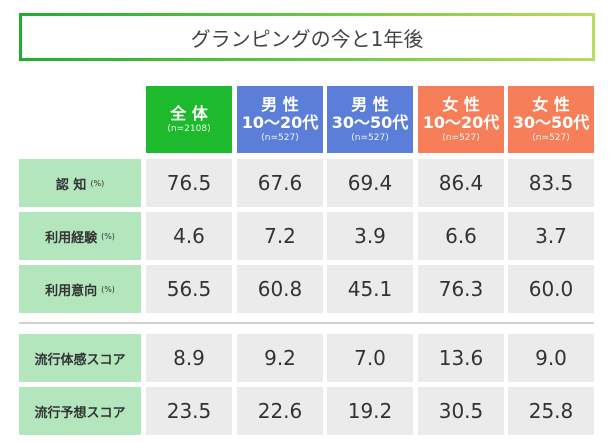 The image size is (614, 443). I want to click on cell-value: 13.6, so click(461, 358).